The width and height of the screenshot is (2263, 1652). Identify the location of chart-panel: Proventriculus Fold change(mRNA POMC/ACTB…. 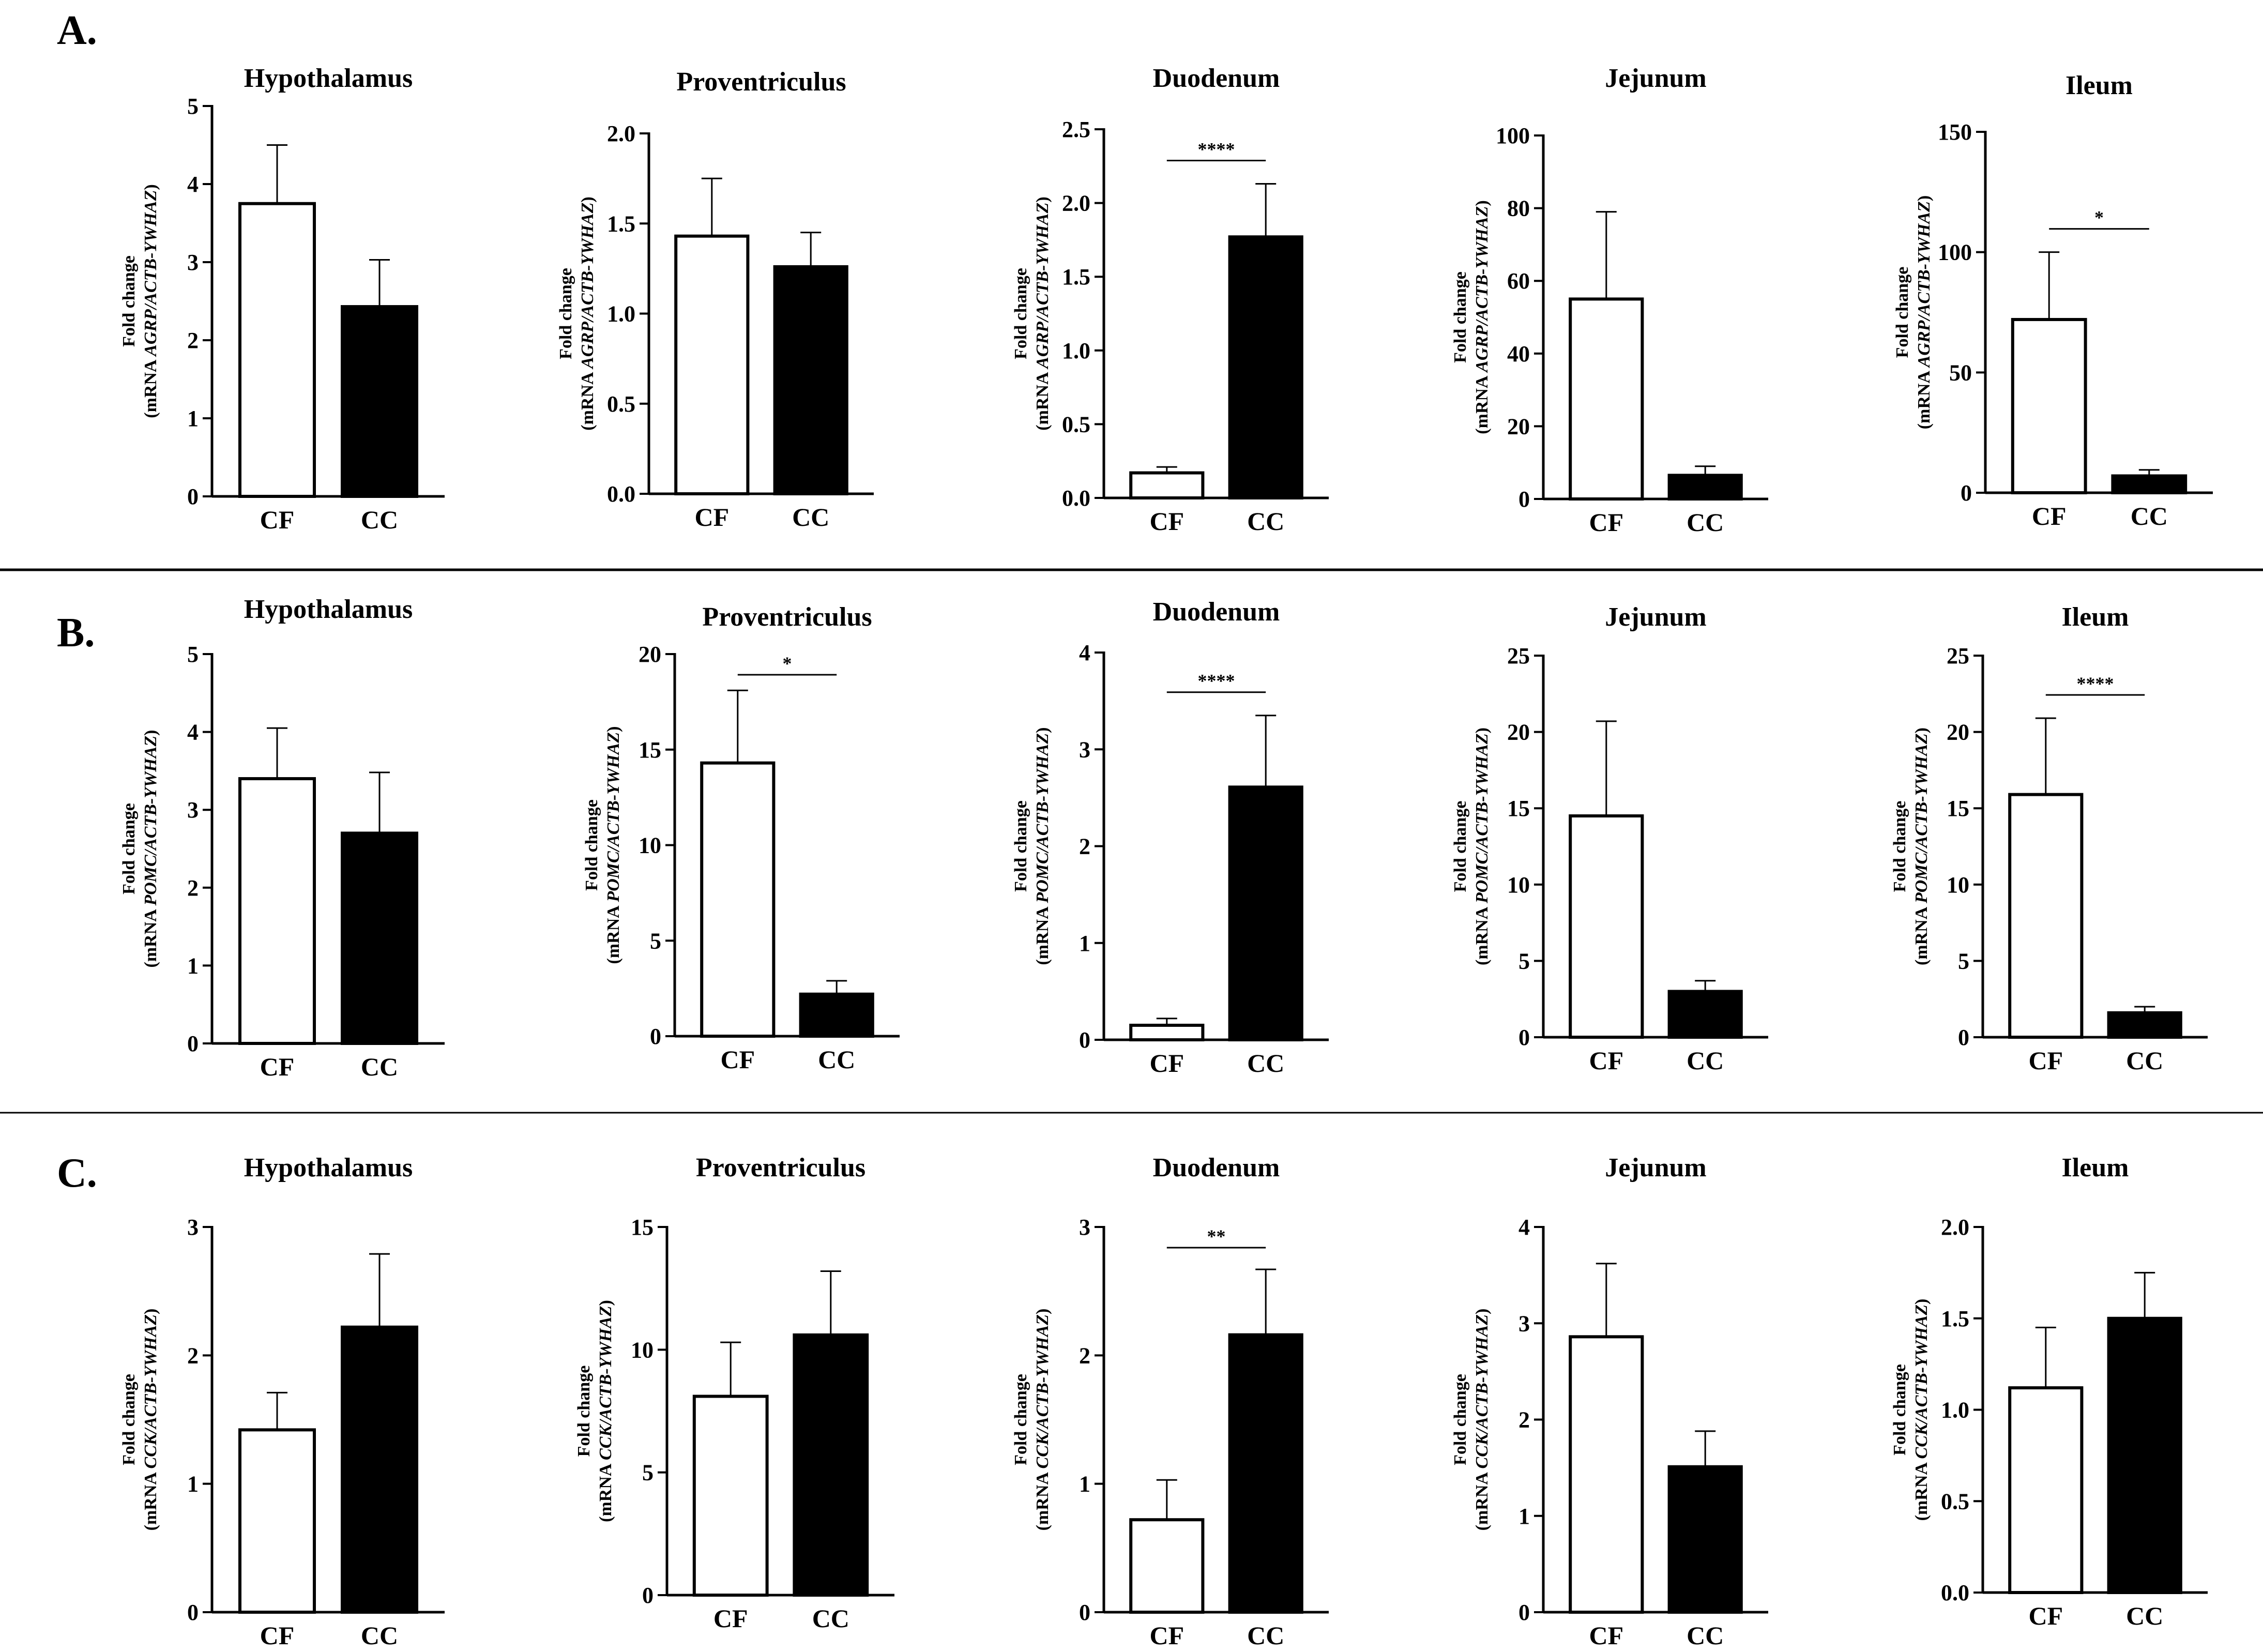
(741, 838).